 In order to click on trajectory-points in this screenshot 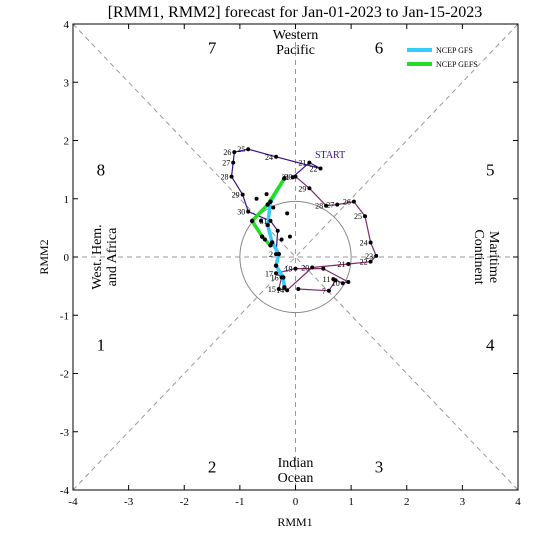, I will do `click(304, 220)`.